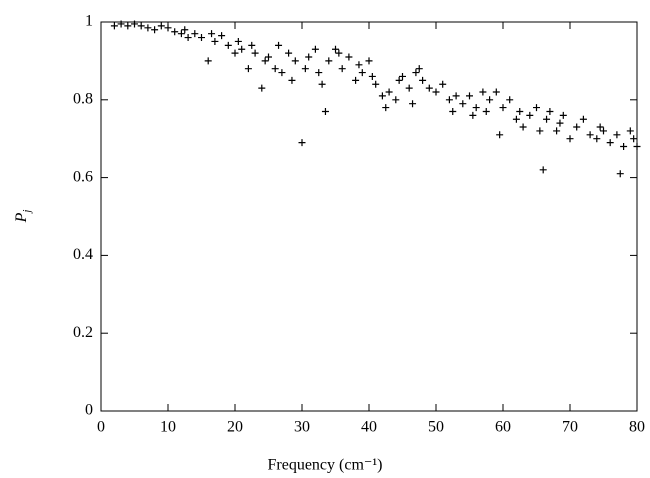 Image resolution: width=650 pixels, height=478 pixels. I want to click on y-tick-label: 1, so click(89, 21).